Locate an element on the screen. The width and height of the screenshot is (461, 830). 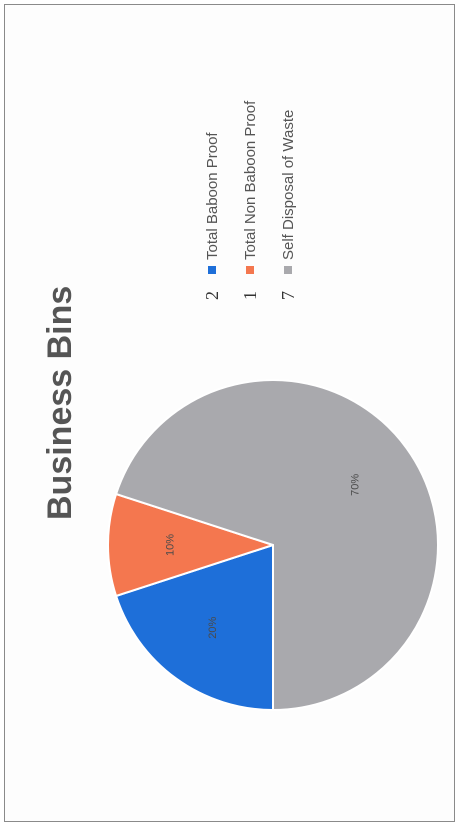
legend-label: Total Non Baboon Proof is located at coordinates (250, 180).